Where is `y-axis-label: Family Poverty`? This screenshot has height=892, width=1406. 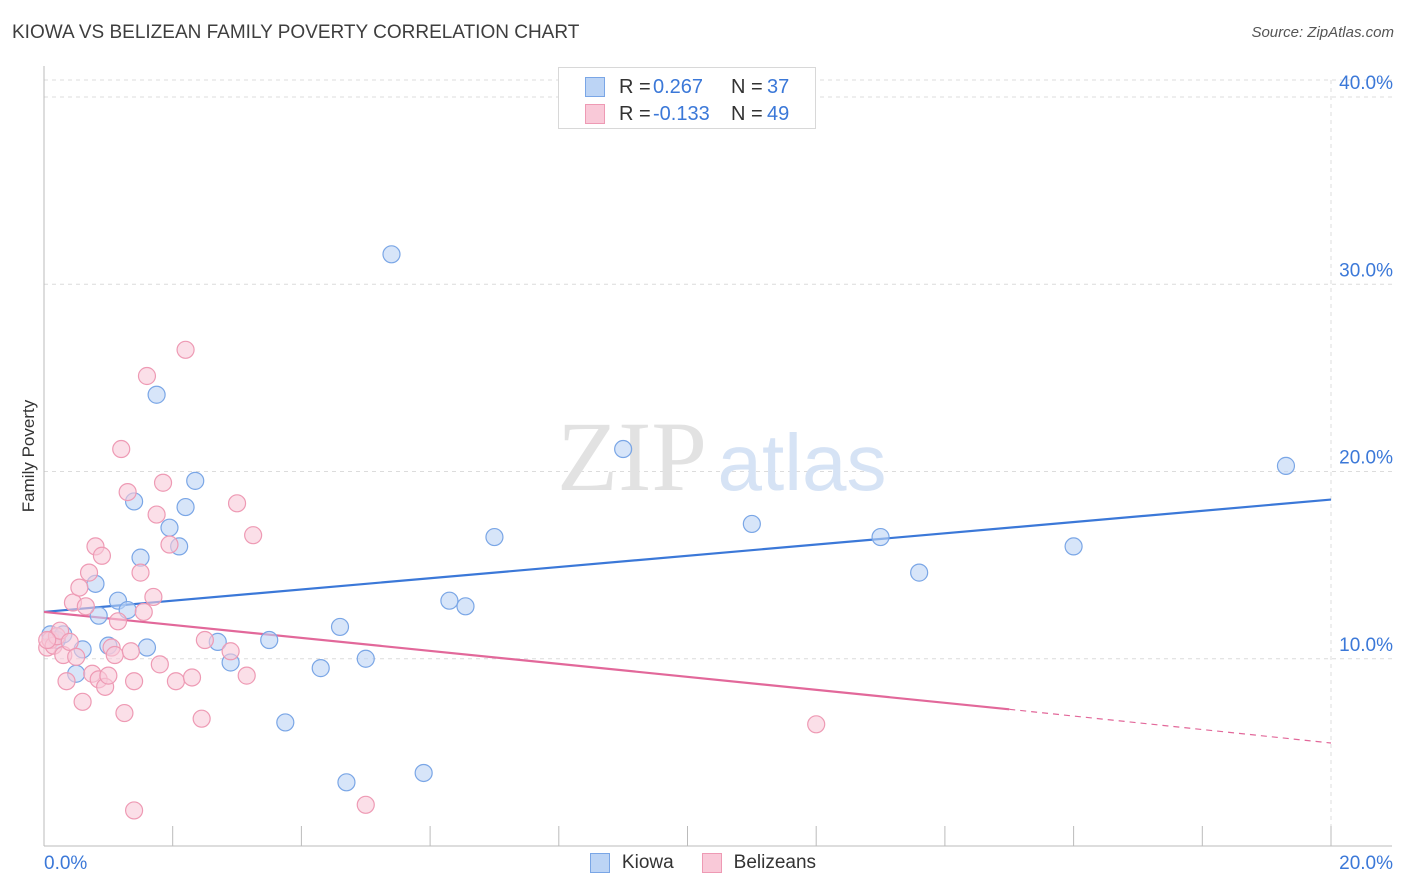
y-axis-label: Family Poverty is located at coordinates (28, 455).